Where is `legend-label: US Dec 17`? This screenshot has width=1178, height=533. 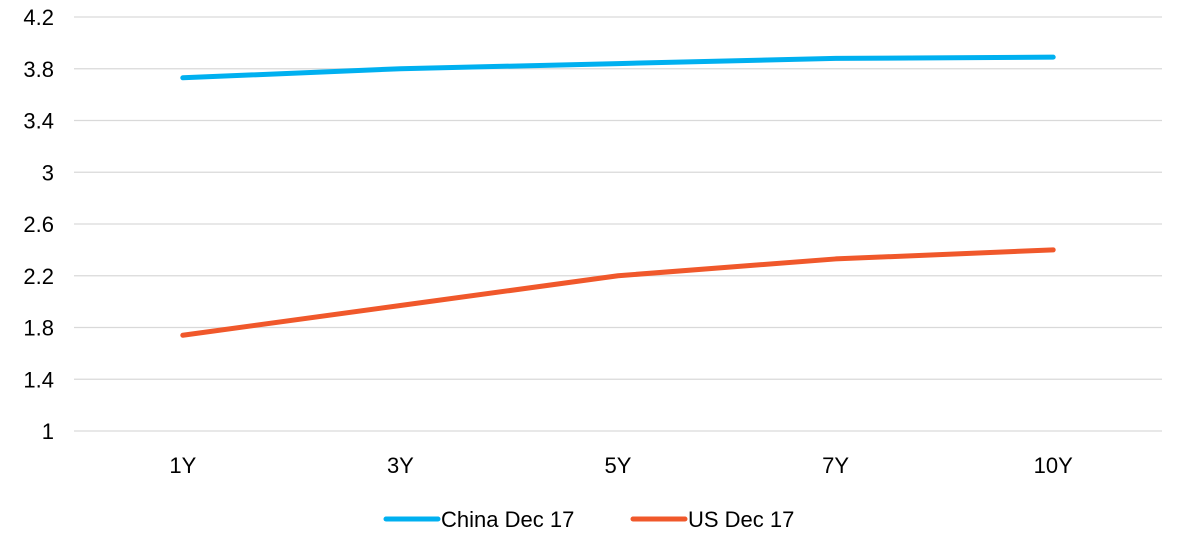 legend-label: US Dec 17 is located at coordinates (741, 519).